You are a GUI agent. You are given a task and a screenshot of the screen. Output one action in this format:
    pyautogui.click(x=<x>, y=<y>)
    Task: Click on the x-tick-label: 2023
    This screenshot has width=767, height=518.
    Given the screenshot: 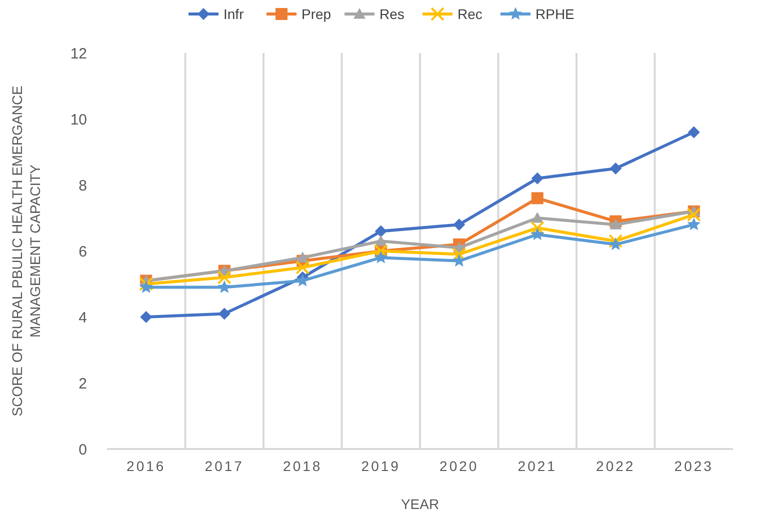 What is the action you would take?
    pyautogui.click(x=694, y=466)
    